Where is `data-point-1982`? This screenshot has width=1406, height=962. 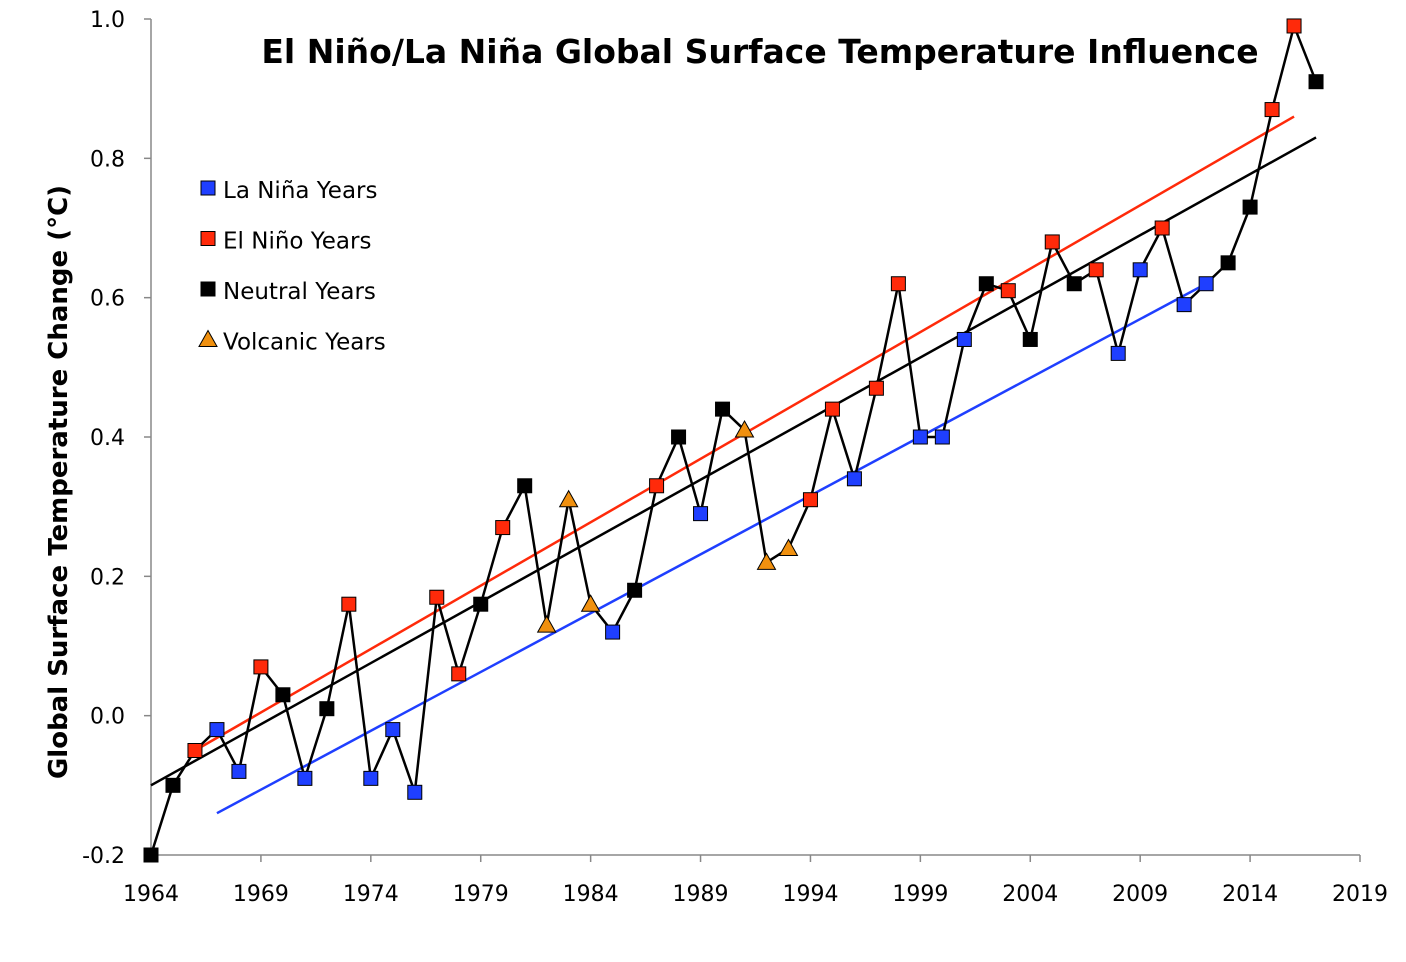
data-point-1982 is located at coordinates (546, 624).